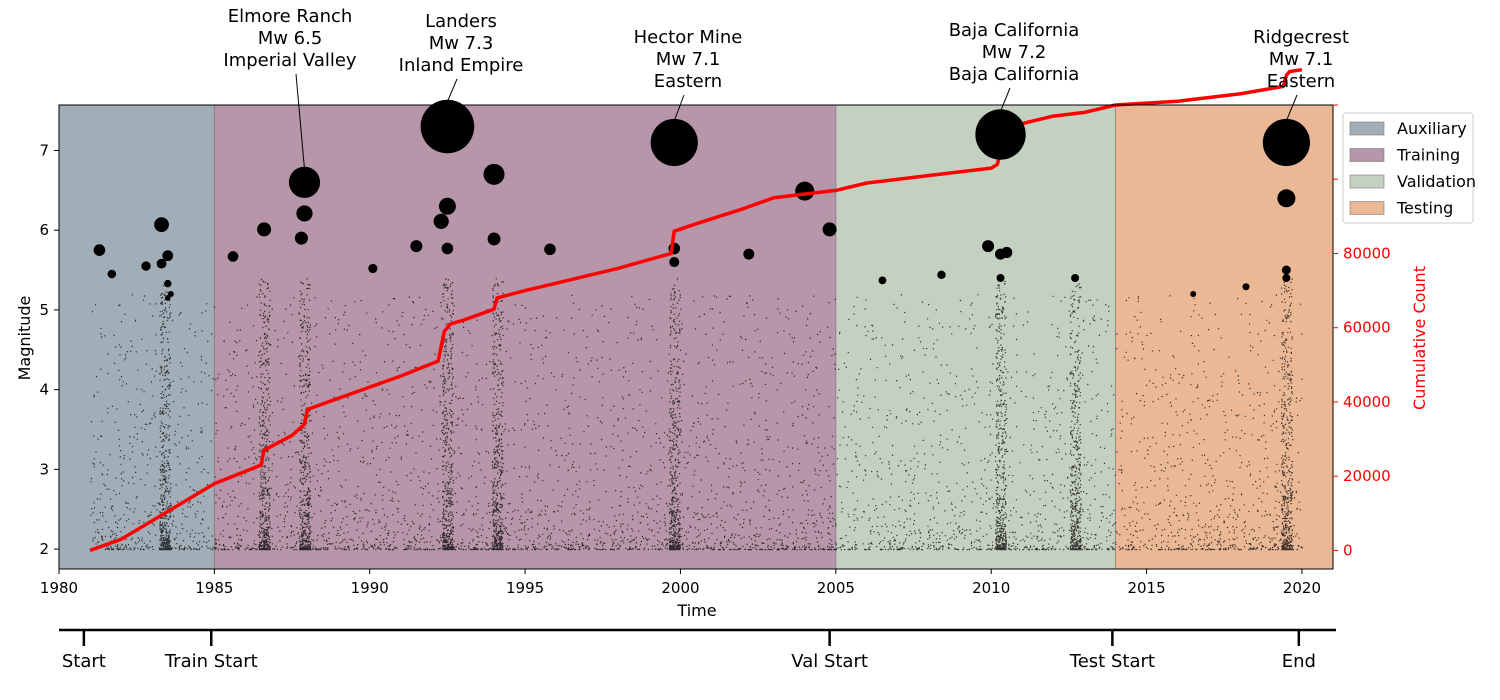 This screenshot has width=1500, height=700. Describe the element at coordinates (680, 588) in the screenshot. I see `x-tick-label: 2000` at that location.